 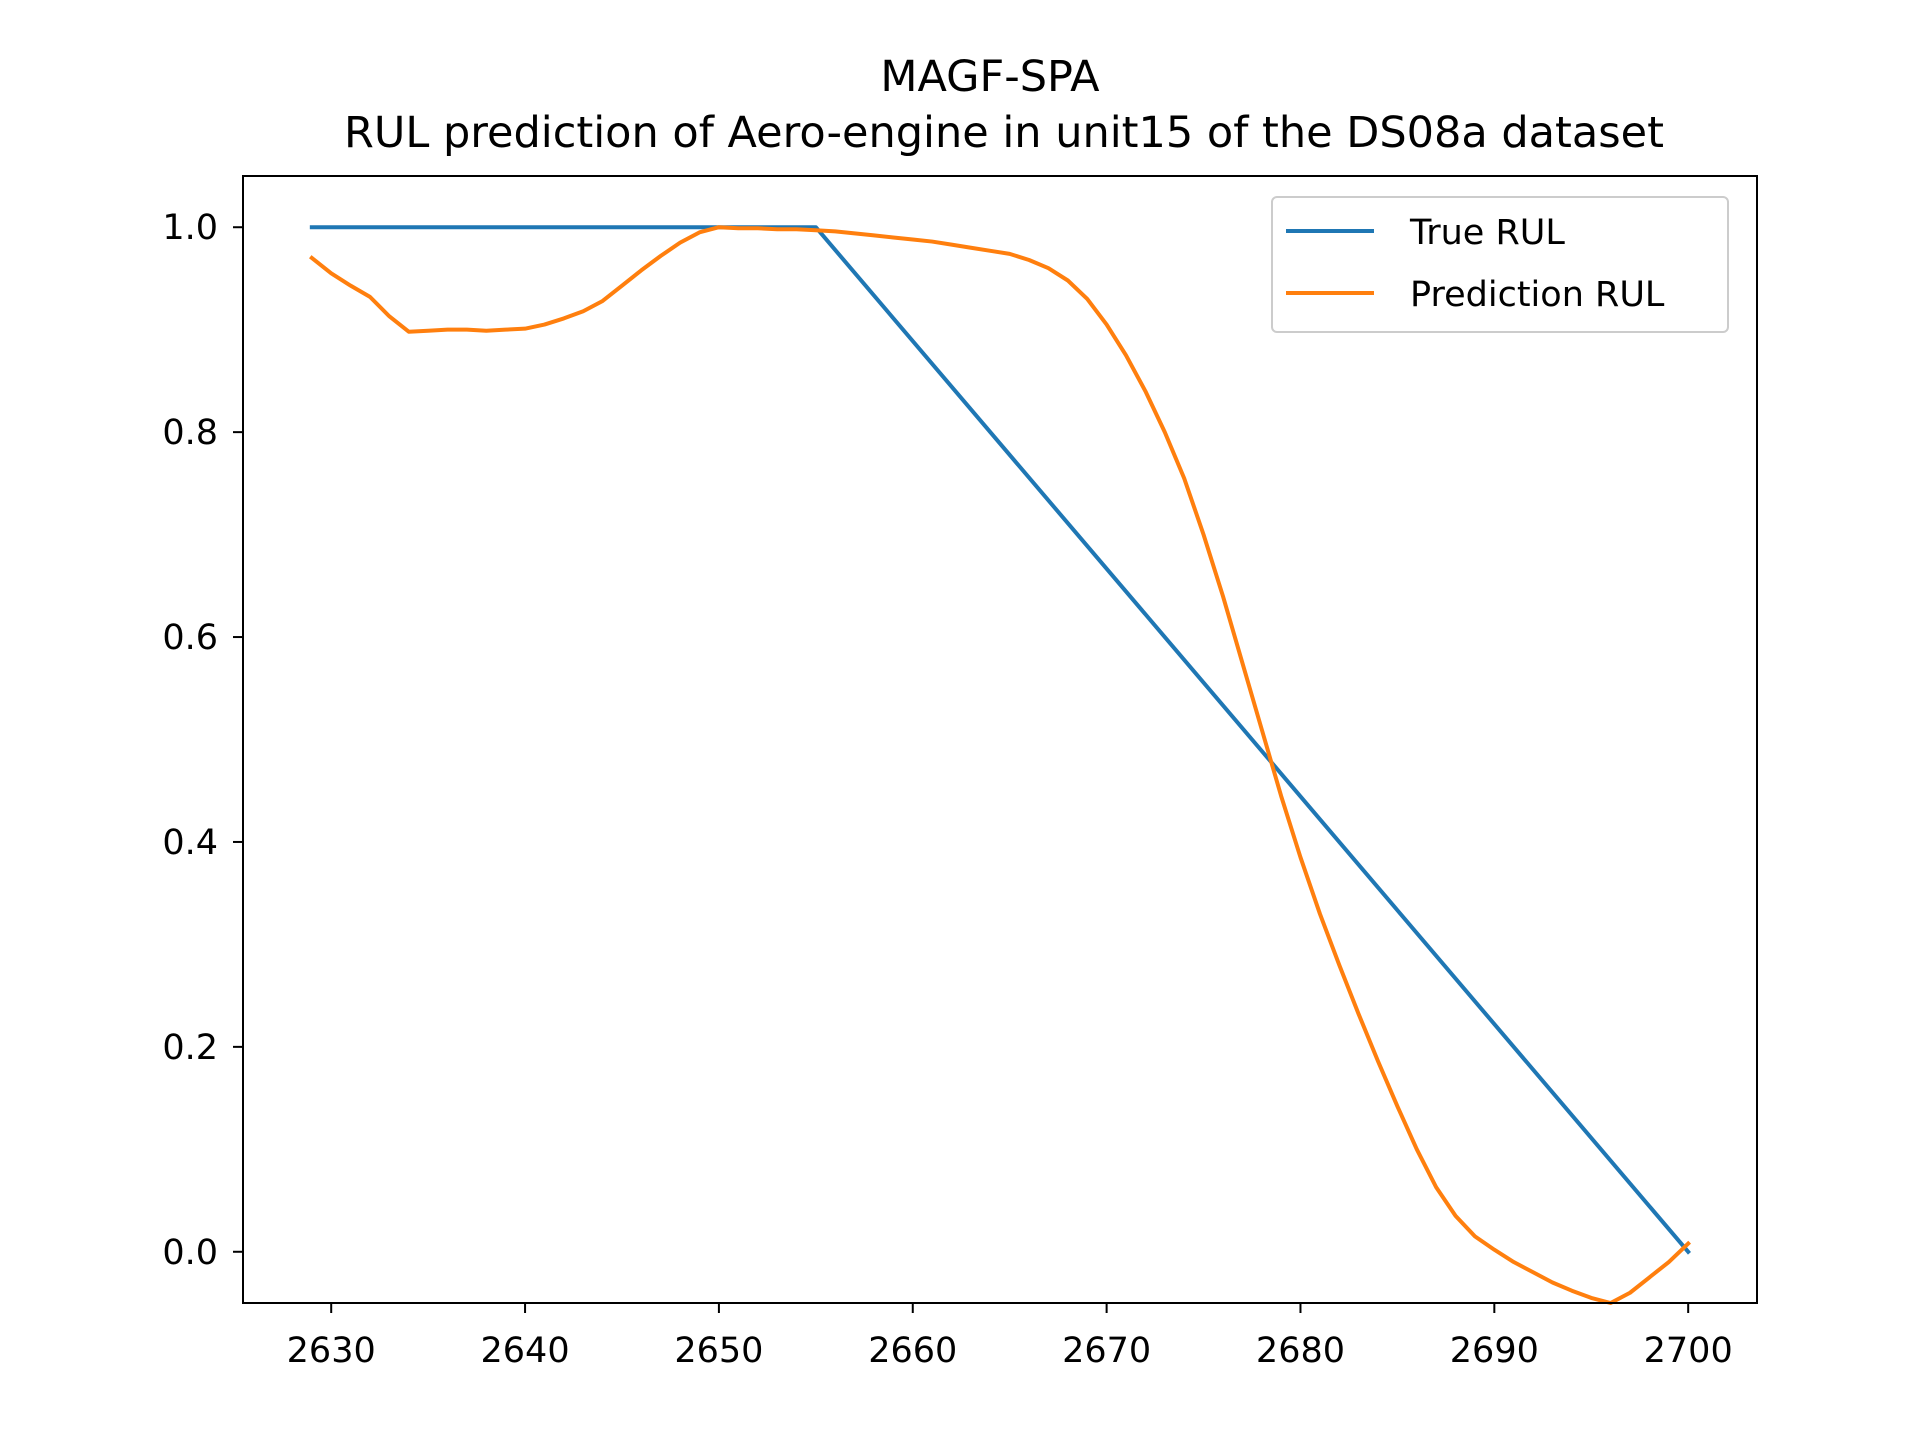 What do you see at coordinates (190, 433) in the screenshot?
I see `y-tick-label: 0.8` at bounding box center [190, 433].